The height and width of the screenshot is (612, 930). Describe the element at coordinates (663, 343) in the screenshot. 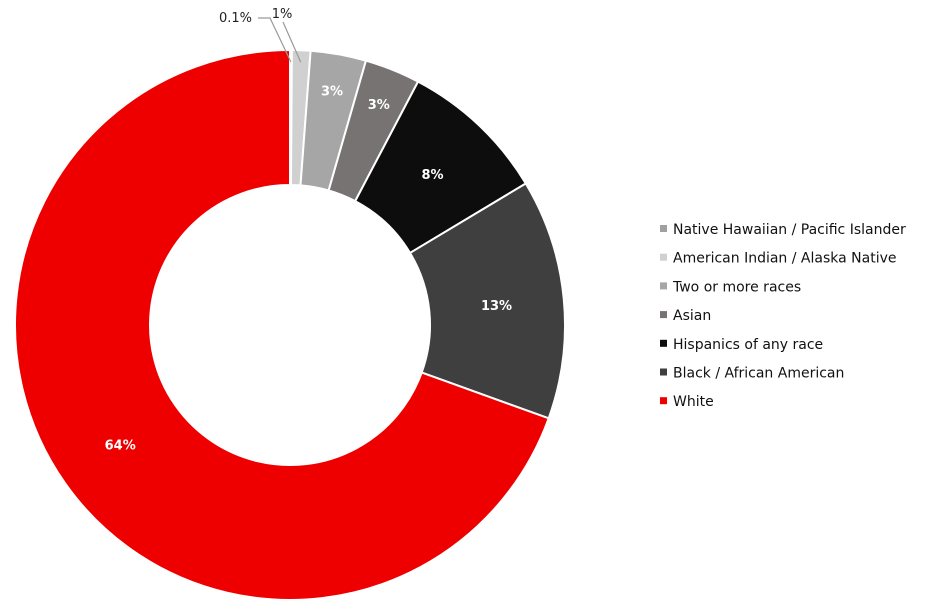

I see `legend-swatch-hispanics-of-any-race` at that location.